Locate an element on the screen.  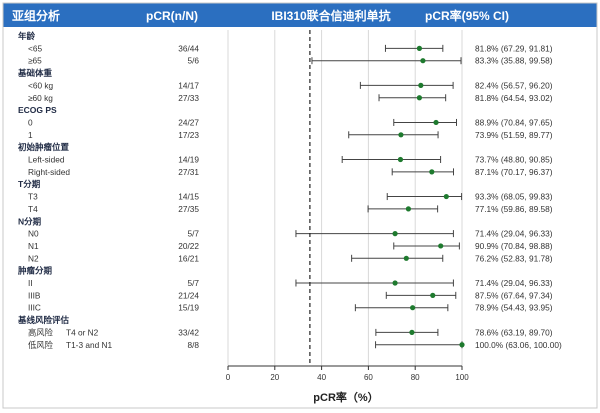
pcr-n-value: 36/44 is located at coordinates (188, 48).